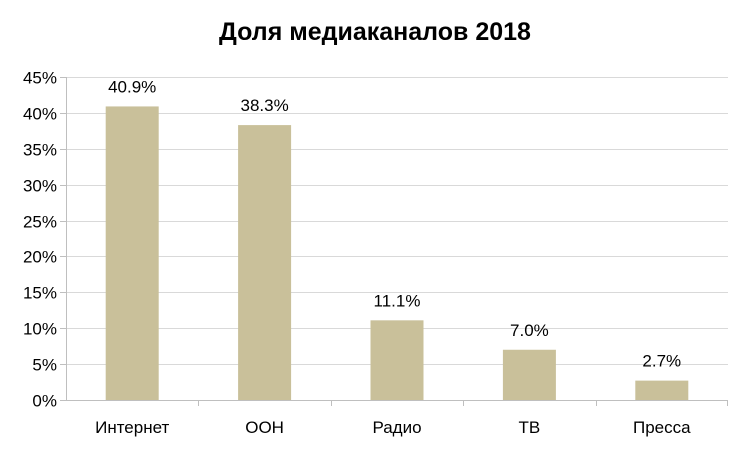 This screenshot has height=449, width=750. What do you see at coordinates (44, 365) in the screenshot?
I see `y-tick-label: 5%` at bounding box center [44, 365].